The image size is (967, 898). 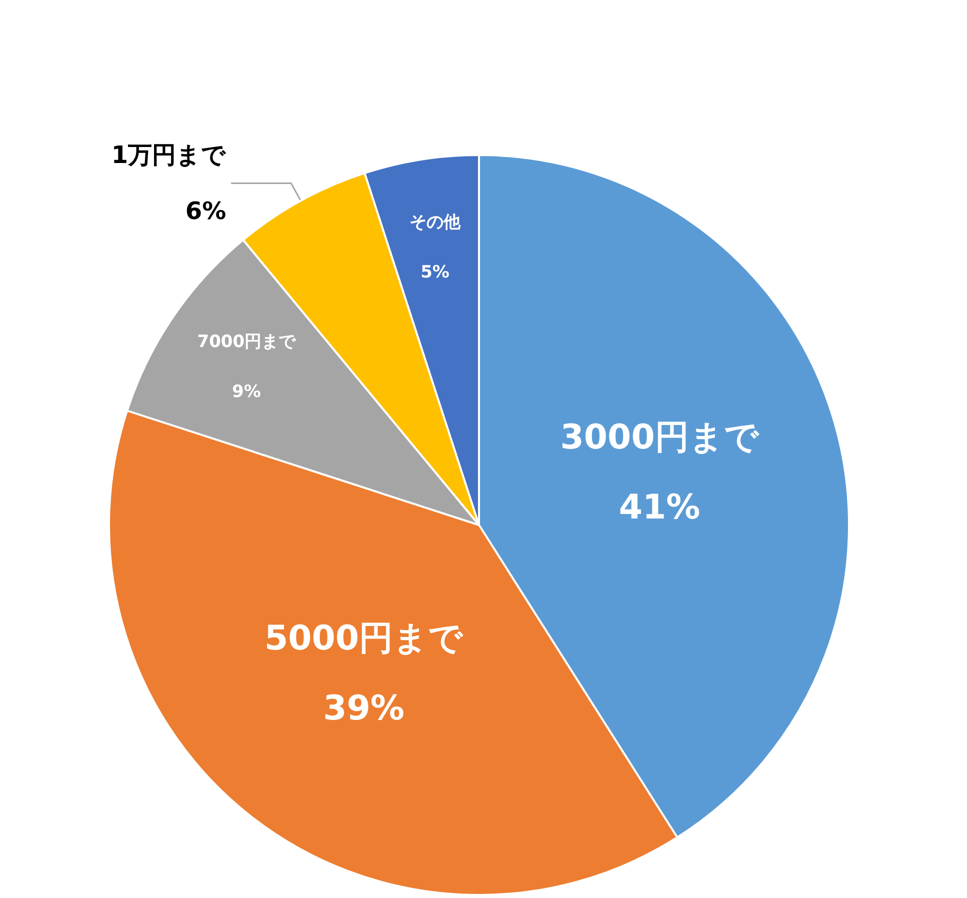 I want to click on slice-label: 7000円まで, so click(x=247, y=342).